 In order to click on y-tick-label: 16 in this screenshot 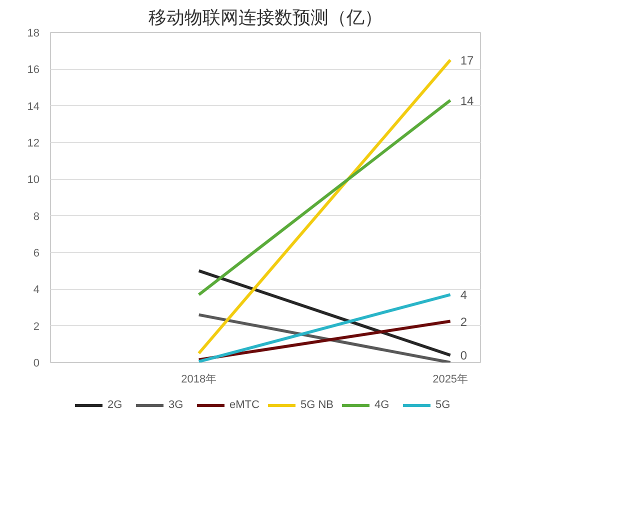, I will do `click(33, 70)`.